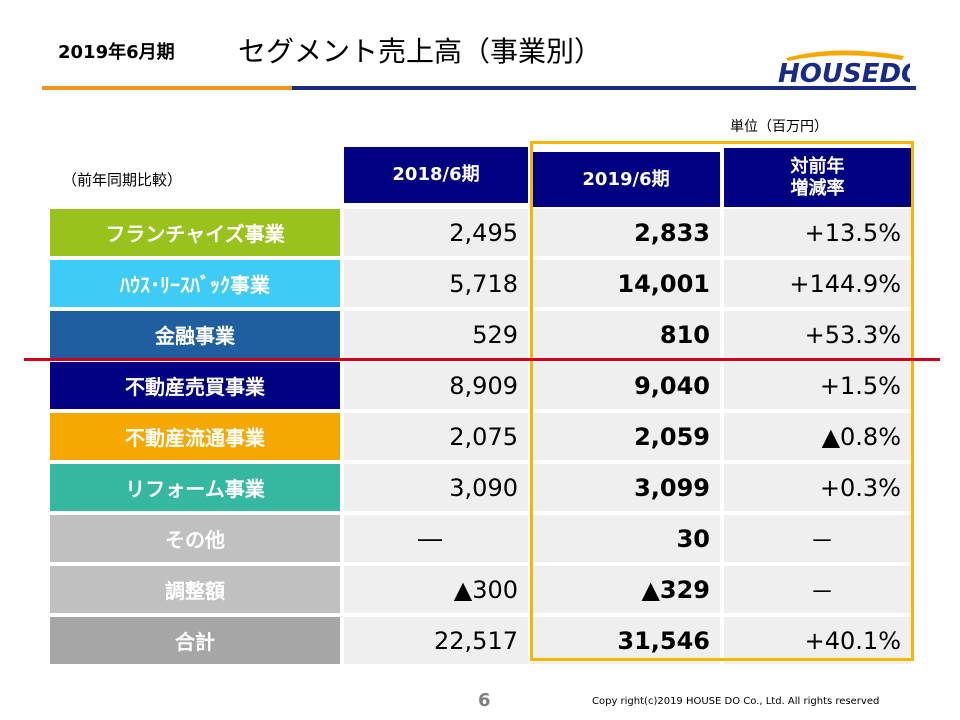  What do you see at coordinates (436, 538) in the screenshot?
I see `value-2018: ―` at bounding box center [436, 538].